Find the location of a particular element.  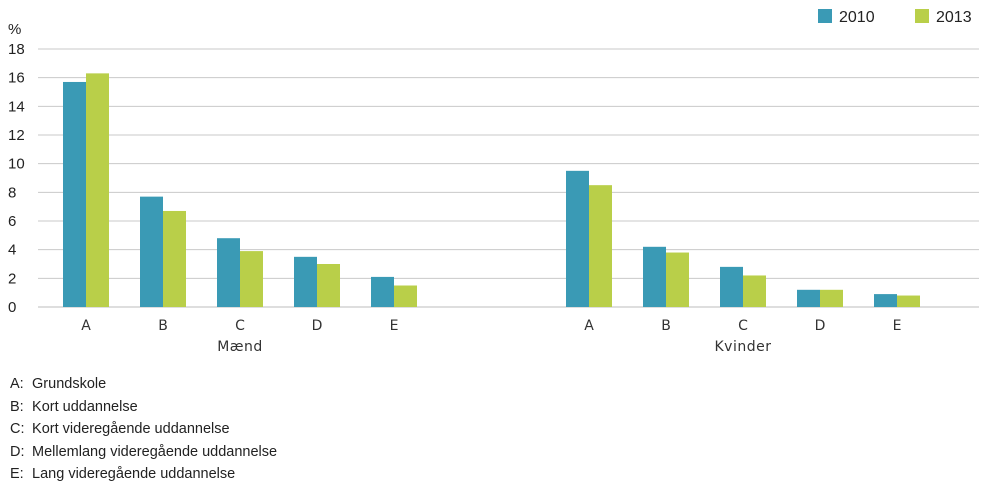

note-key: C: is located at coordinates (17, 429).